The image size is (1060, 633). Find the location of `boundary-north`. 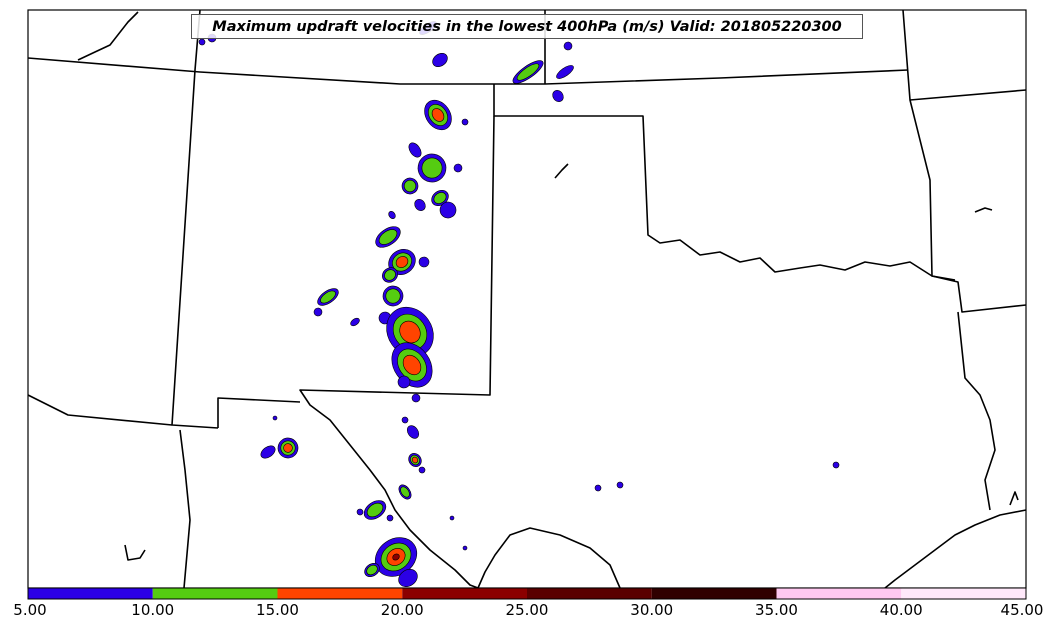

boundary-north is located at coordinates (468, 71).